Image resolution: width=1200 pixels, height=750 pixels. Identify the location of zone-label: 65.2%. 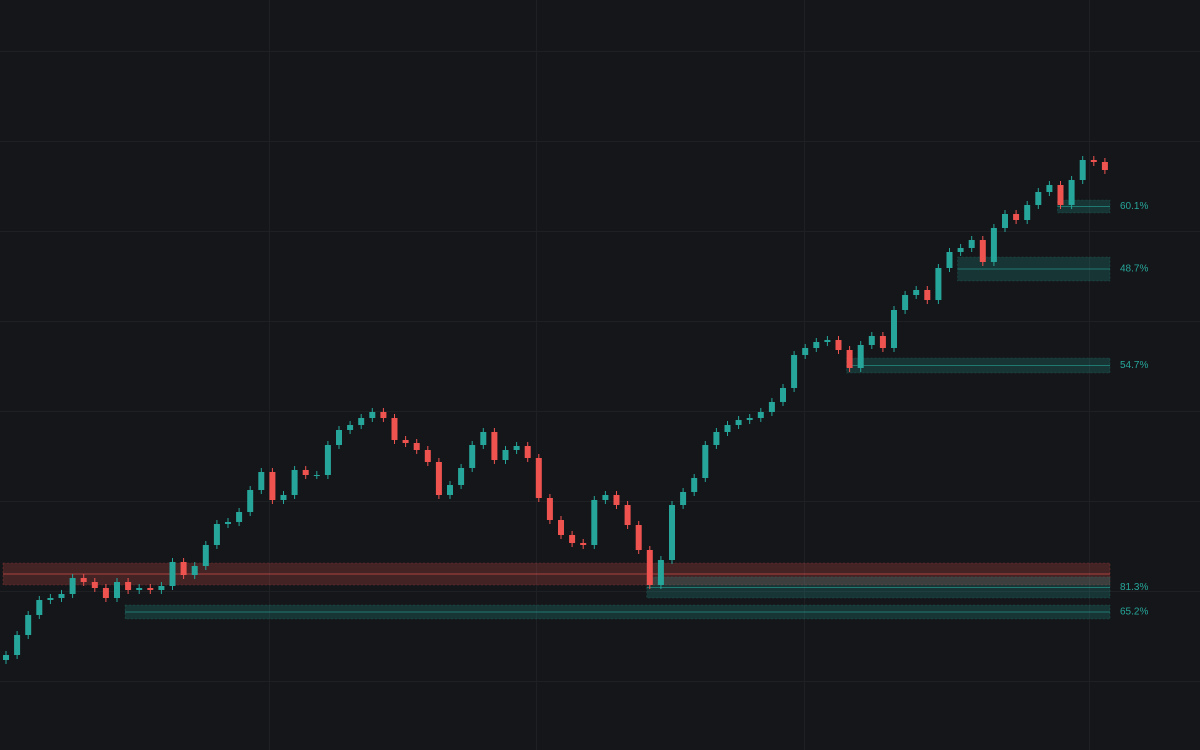
(1134, 612).